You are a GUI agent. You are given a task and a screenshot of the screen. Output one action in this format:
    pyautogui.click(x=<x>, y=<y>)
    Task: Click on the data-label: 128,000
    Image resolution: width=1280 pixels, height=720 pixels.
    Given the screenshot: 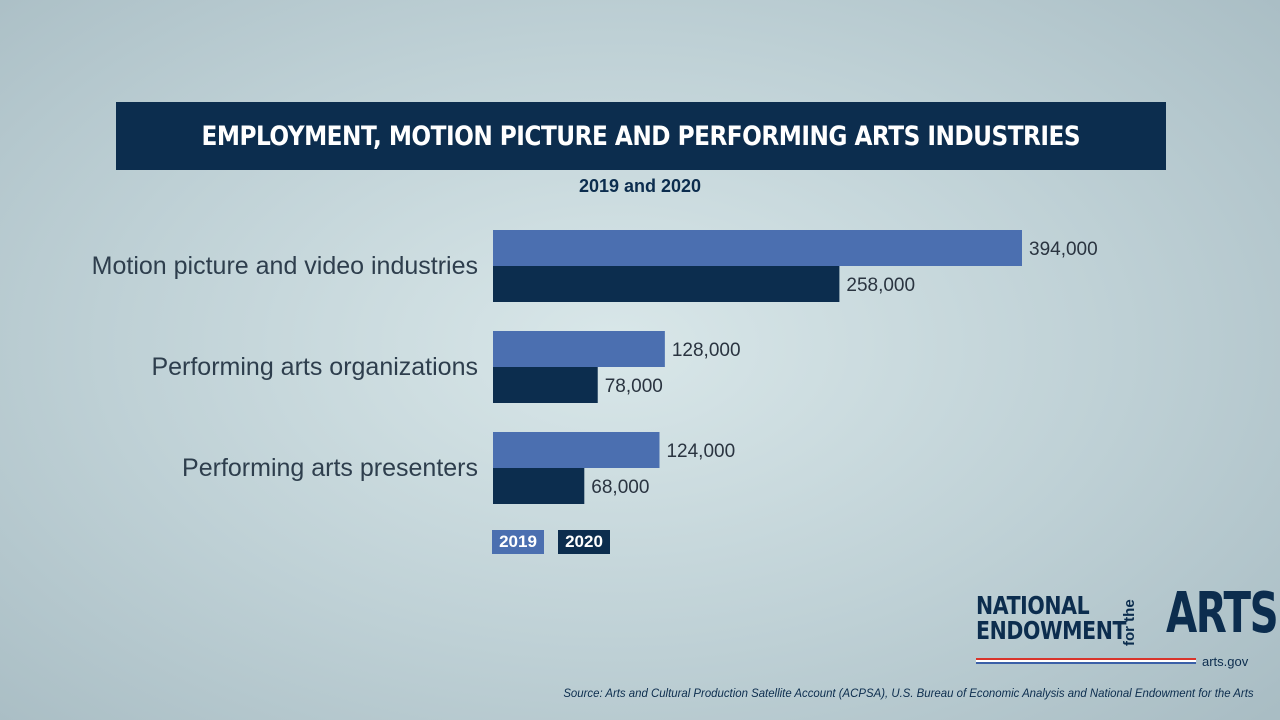 What is the action you would take?
    pyautogui.click(x=706, y=350)
    